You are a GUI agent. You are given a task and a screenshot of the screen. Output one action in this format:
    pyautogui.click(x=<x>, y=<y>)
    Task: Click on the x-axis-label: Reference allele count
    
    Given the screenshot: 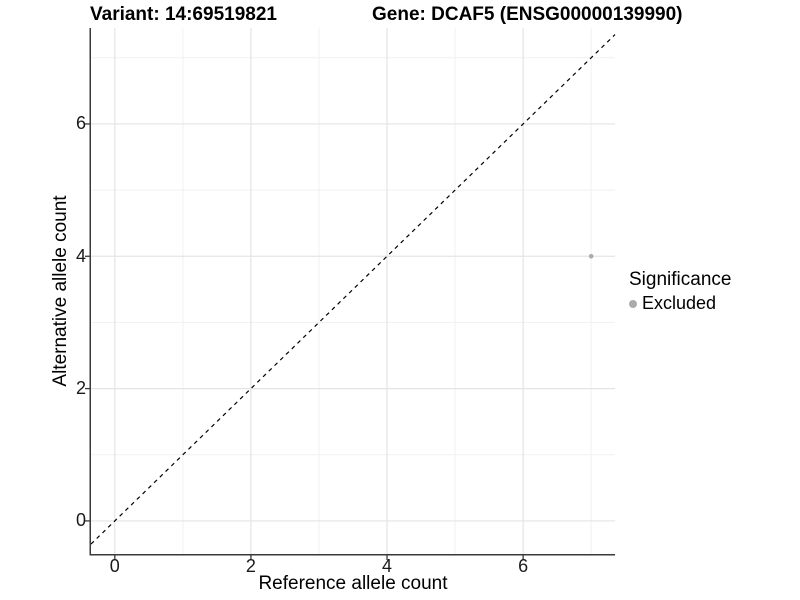 What is the action you would take?
    pyautogui.click(x=353, y=583)
    